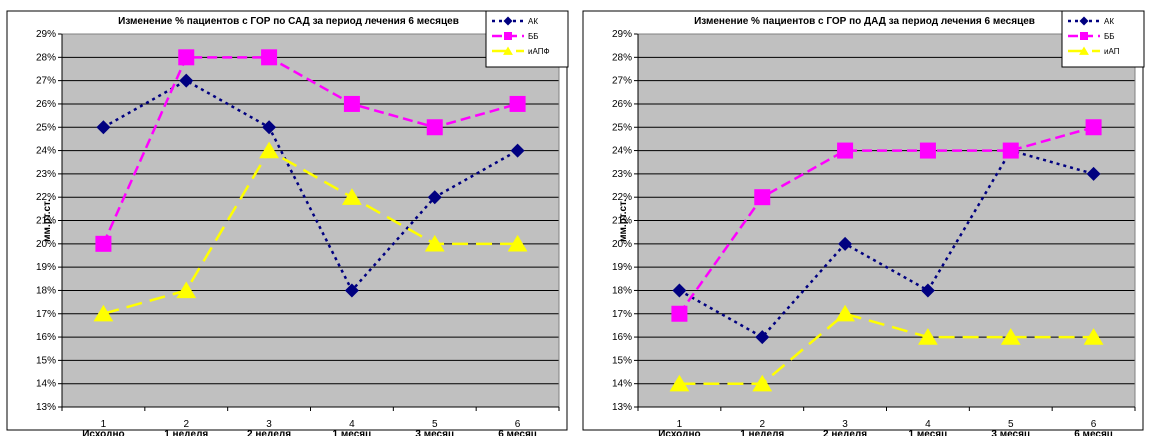 The image size is (1149, 441). What do you see at coordinates (46, 337) in the screenshot?
I see `y-tick-label: 16%` at bounding box center [46, 337].